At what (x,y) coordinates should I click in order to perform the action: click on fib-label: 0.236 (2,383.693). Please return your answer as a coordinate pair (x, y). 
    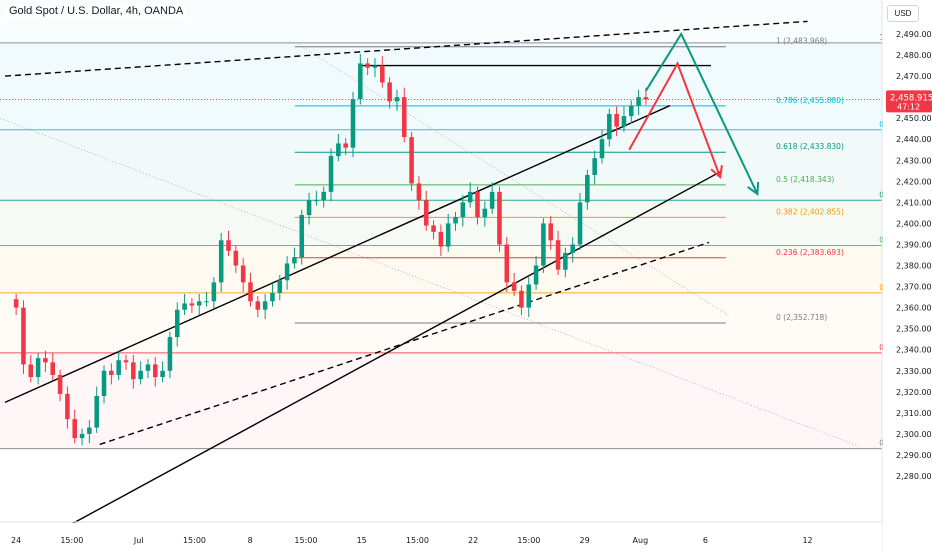
    Looking at the image, I should click on (810, 252).